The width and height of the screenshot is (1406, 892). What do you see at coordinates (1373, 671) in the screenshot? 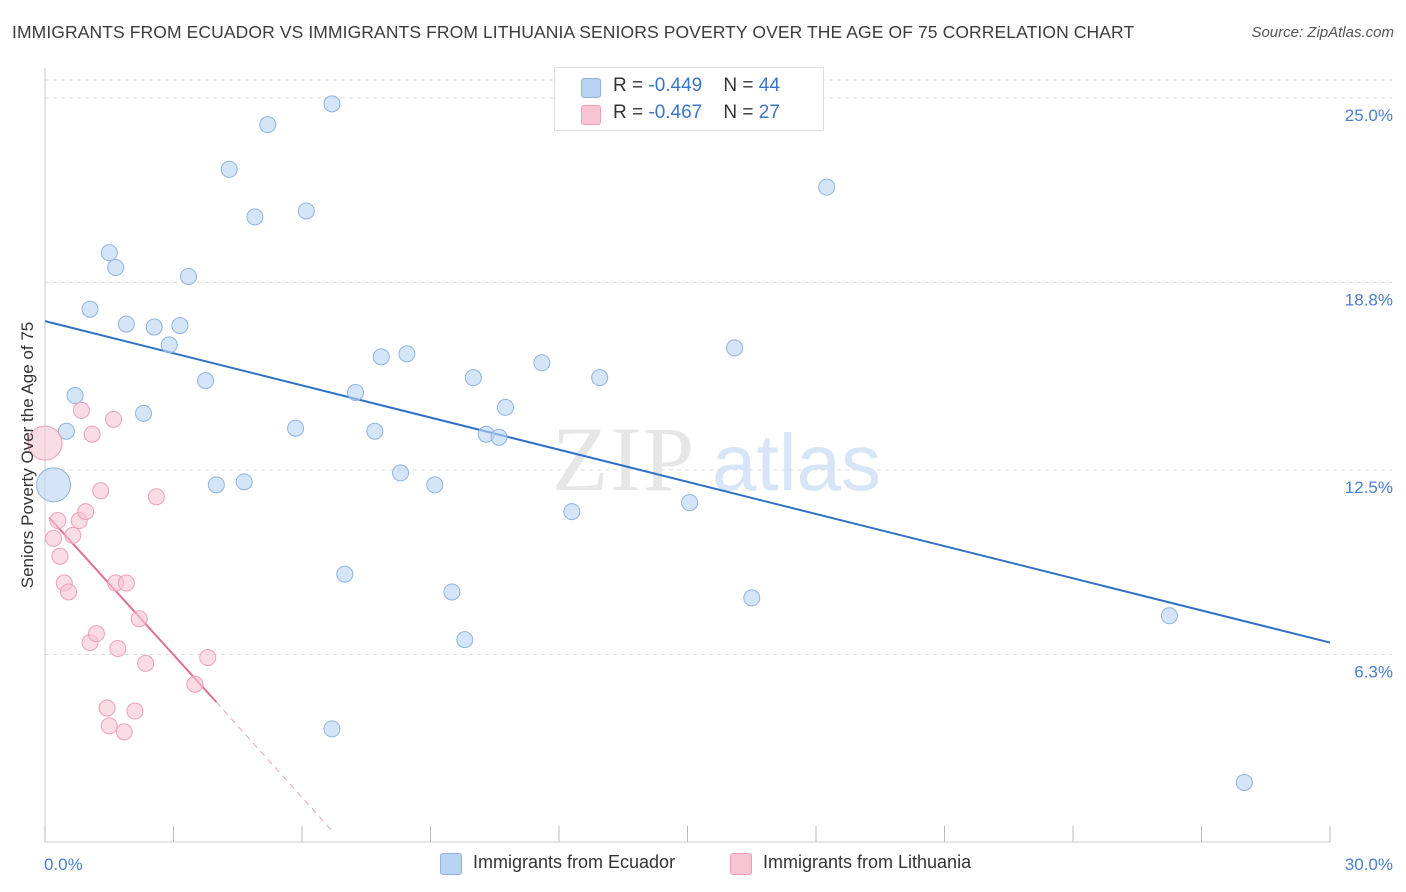
I see `y-tick-label: 6.3%` at bounding box center [1373, 671].